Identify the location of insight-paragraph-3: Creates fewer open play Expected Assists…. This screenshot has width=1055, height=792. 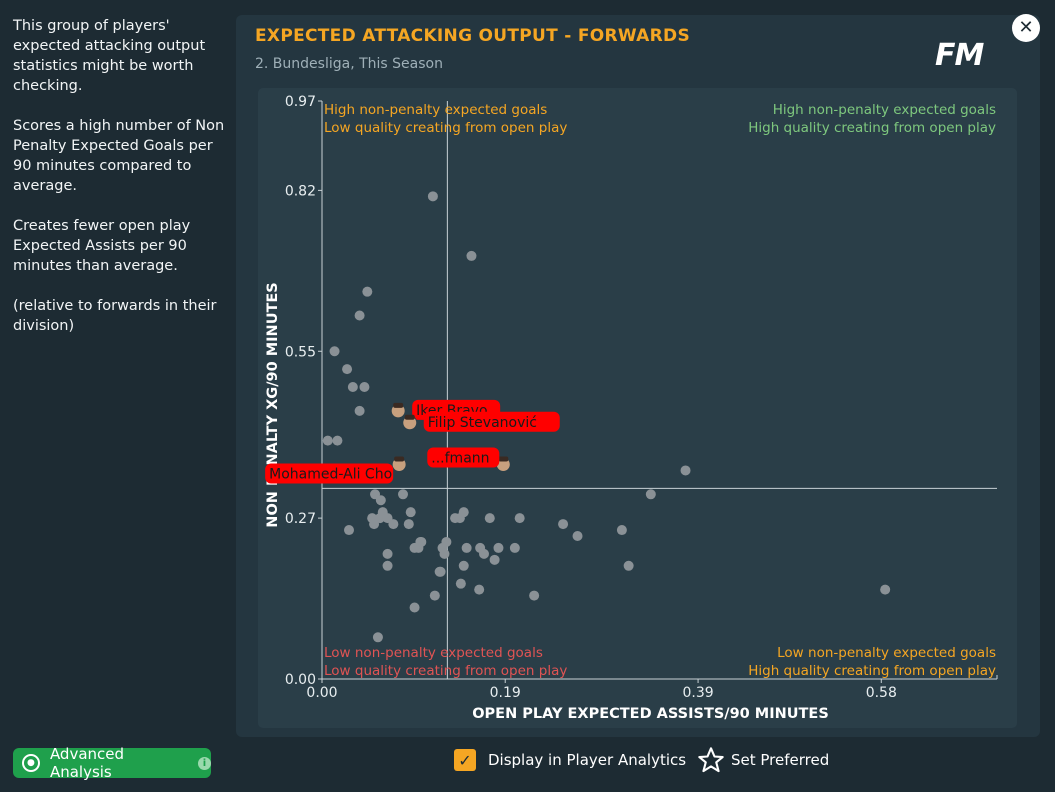
(102, 246).